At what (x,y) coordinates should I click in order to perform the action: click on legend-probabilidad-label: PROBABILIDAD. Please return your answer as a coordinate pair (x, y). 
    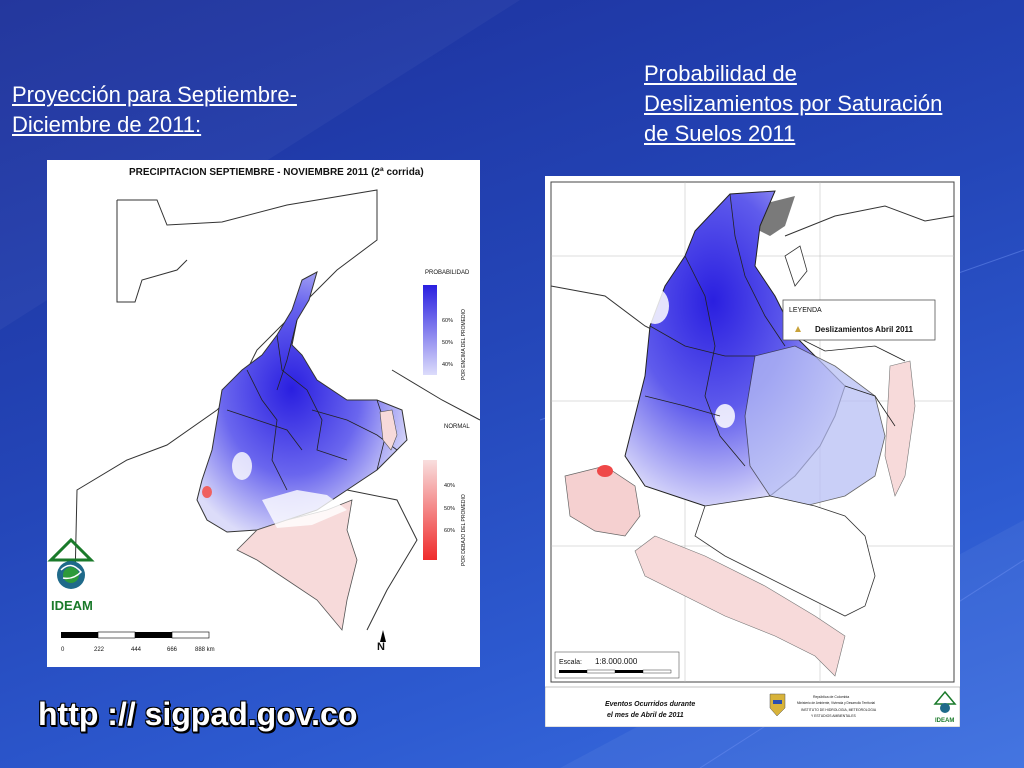
    Looking at the image, I should click on (447, 273).